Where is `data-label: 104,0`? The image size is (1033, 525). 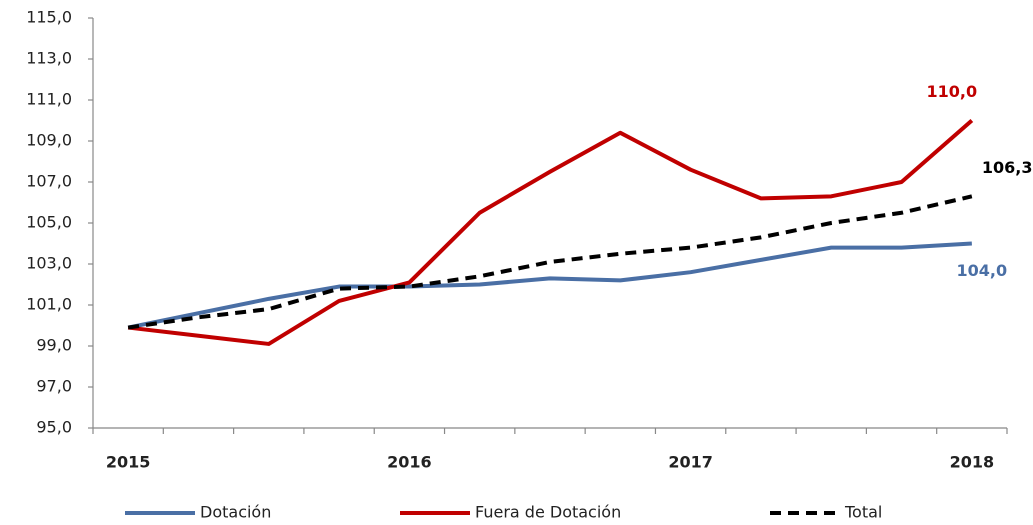
data-label: 104,0 is located at coordinates (982, 270).